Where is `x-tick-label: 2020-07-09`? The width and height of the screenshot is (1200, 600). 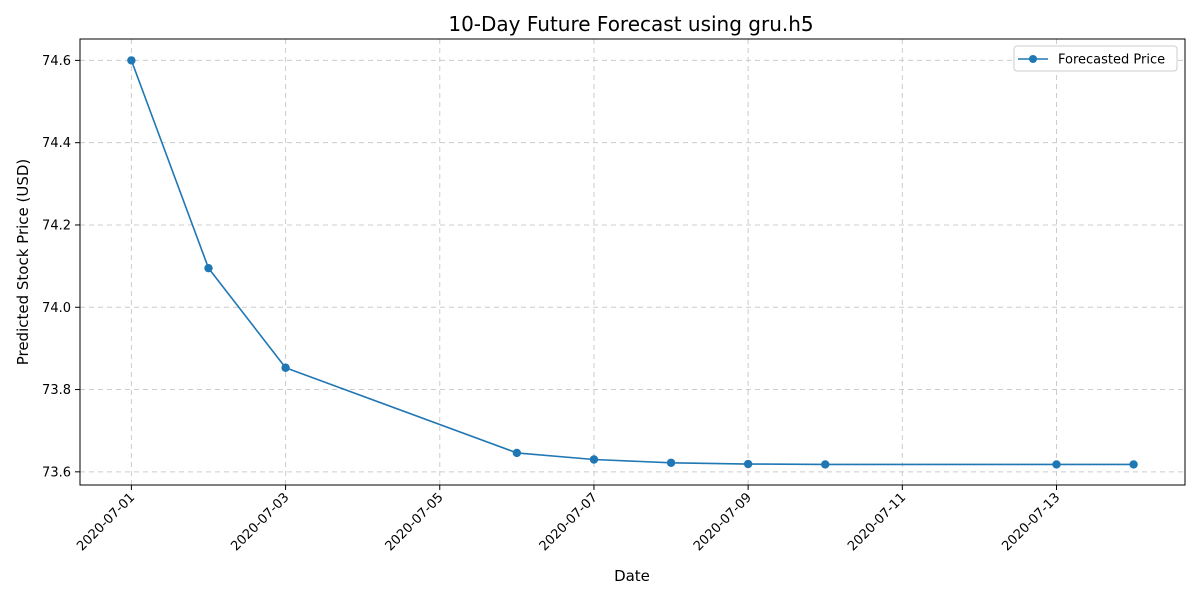
x-tick-label: 2020-07-09 is located at coordinates (723, 522).